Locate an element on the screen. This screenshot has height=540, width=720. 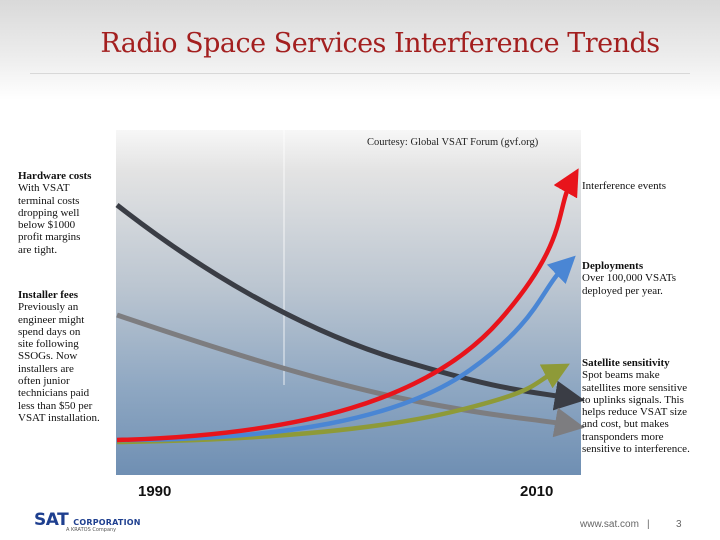
start-year-label: 1990 is located at coordinates (155, 491).